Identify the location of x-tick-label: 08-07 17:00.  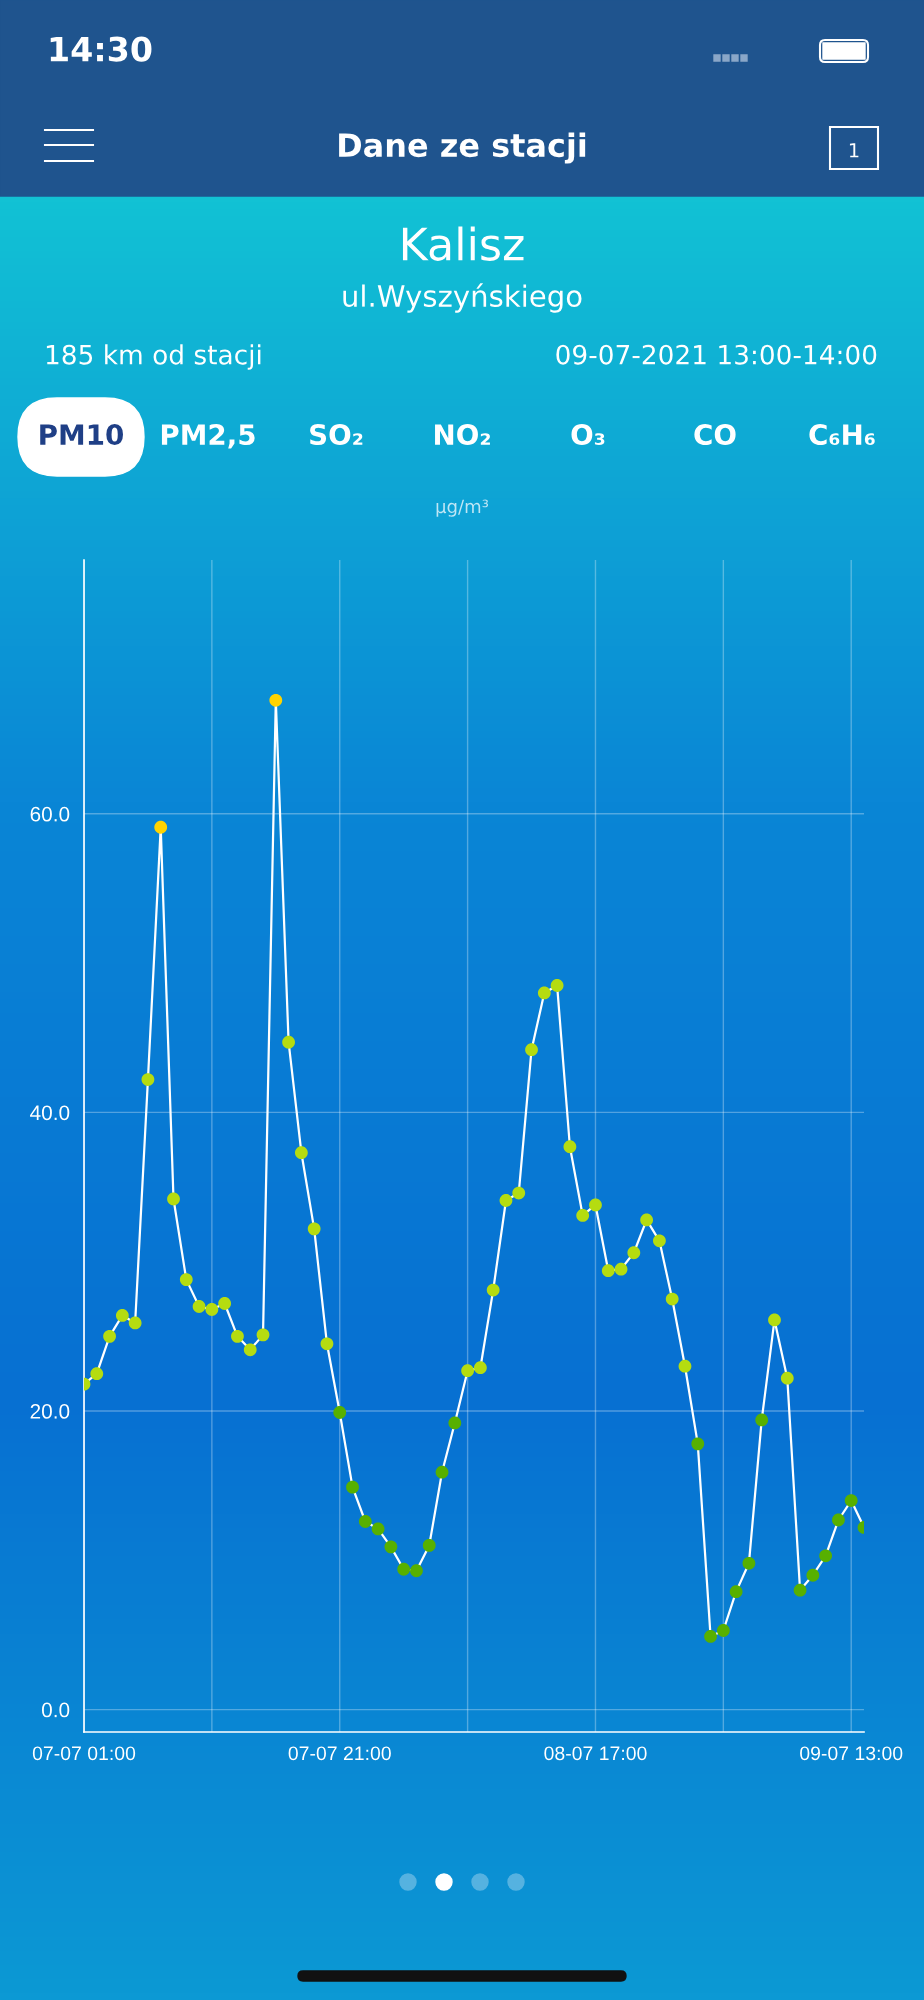
(595, 1753).